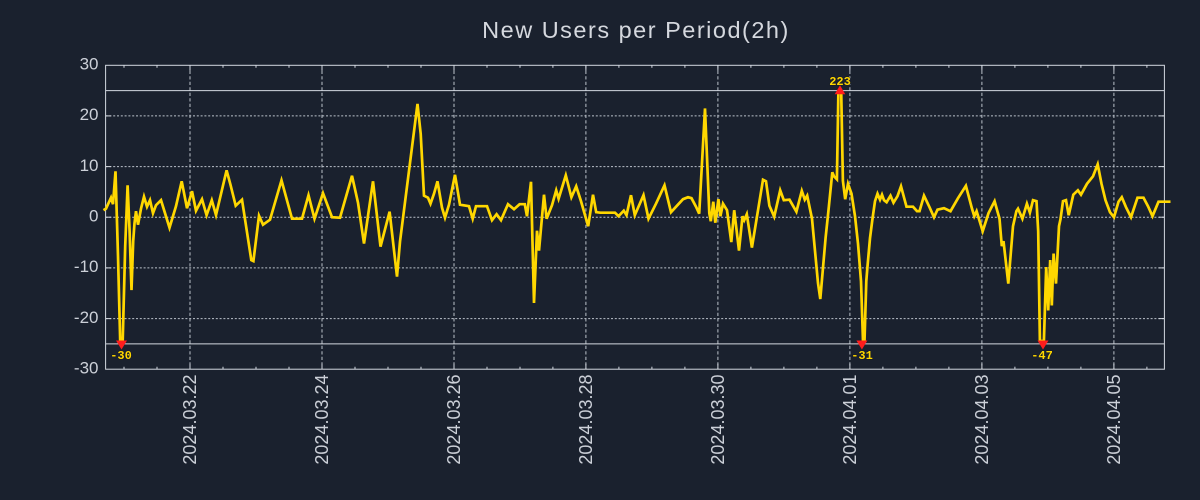  What do you see at coordinates (86, 317) in the screenshot?
I see `svg-text: -20` at bounding box center [86, 317].